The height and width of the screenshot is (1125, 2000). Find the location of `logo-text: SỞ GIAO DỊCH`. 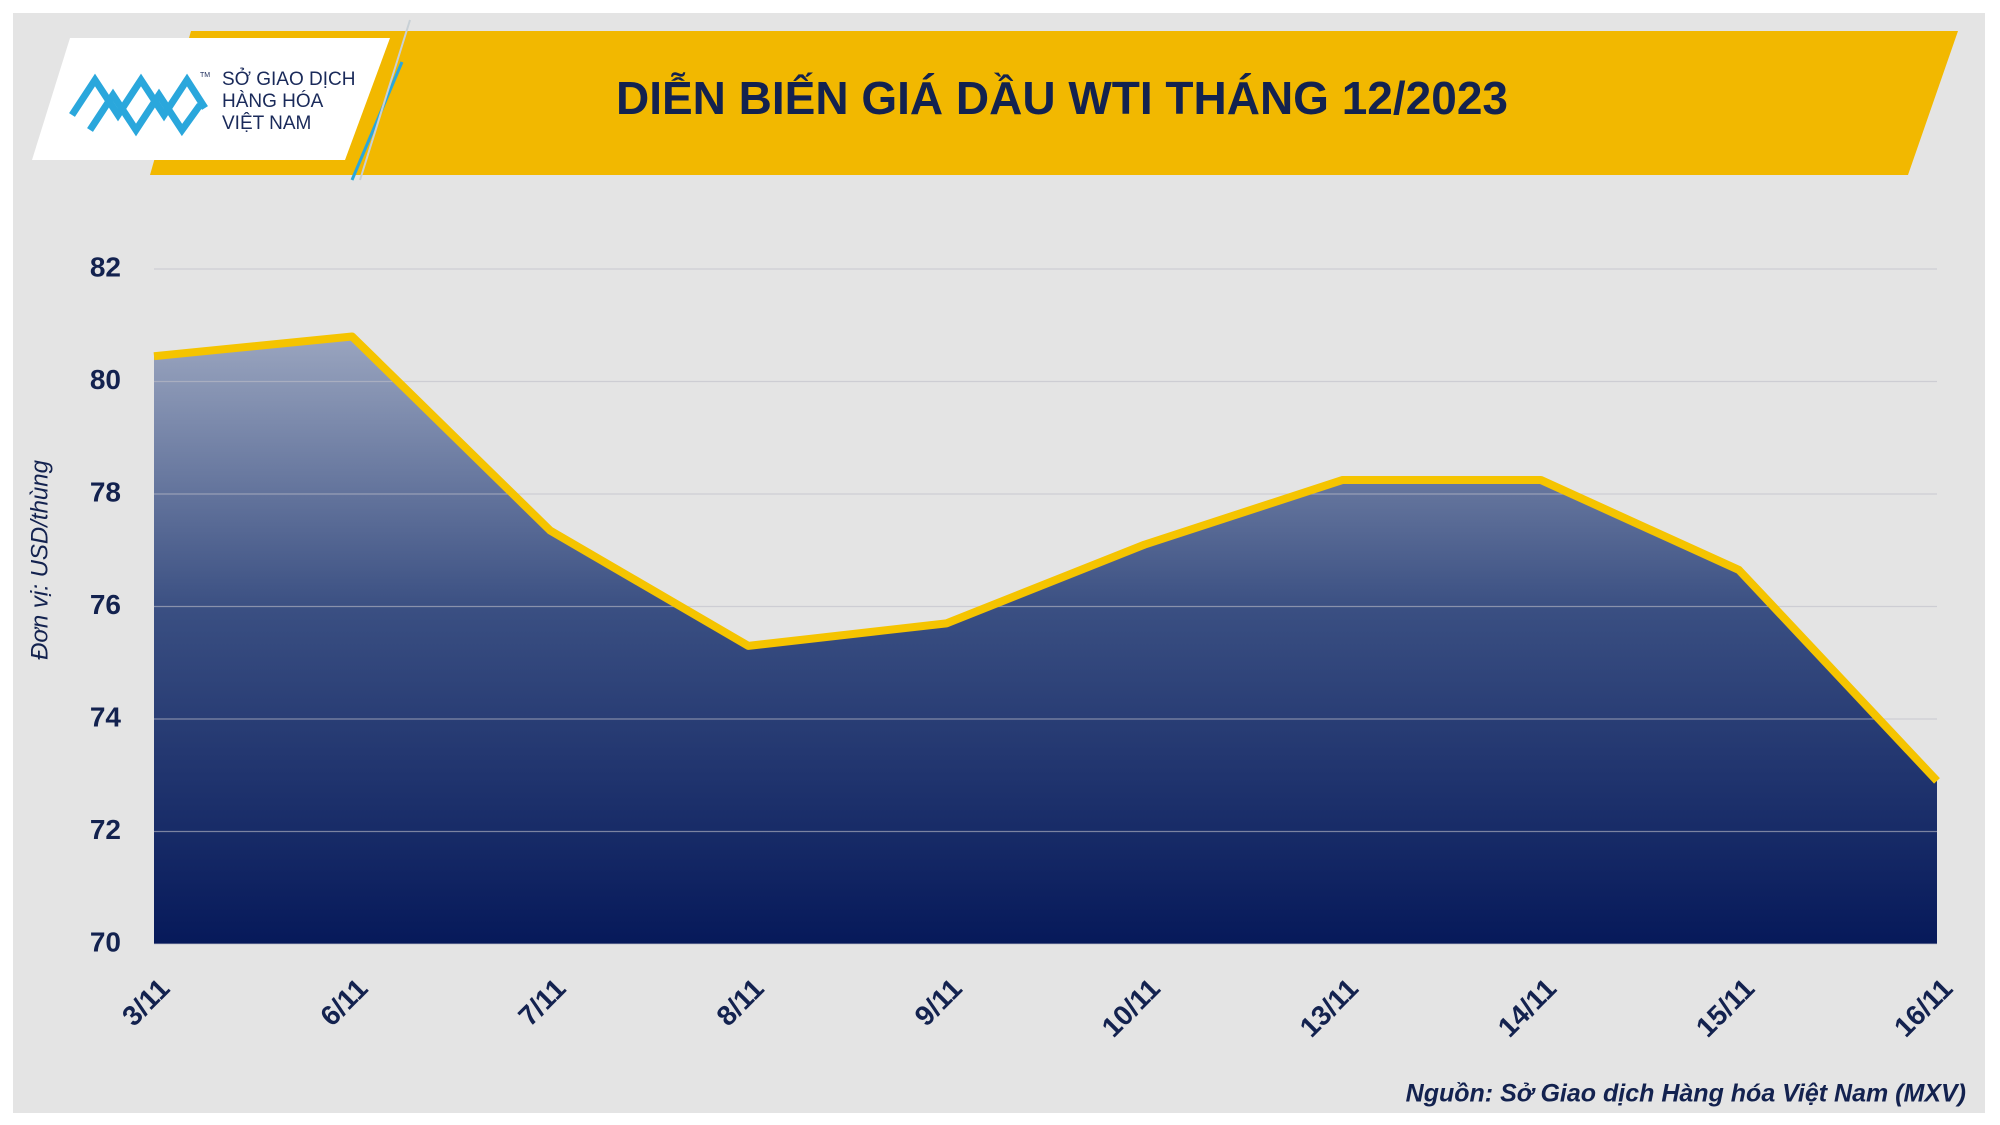

logo-text: SỞ GIAO DỊCH is located at coordinates (288, 79).